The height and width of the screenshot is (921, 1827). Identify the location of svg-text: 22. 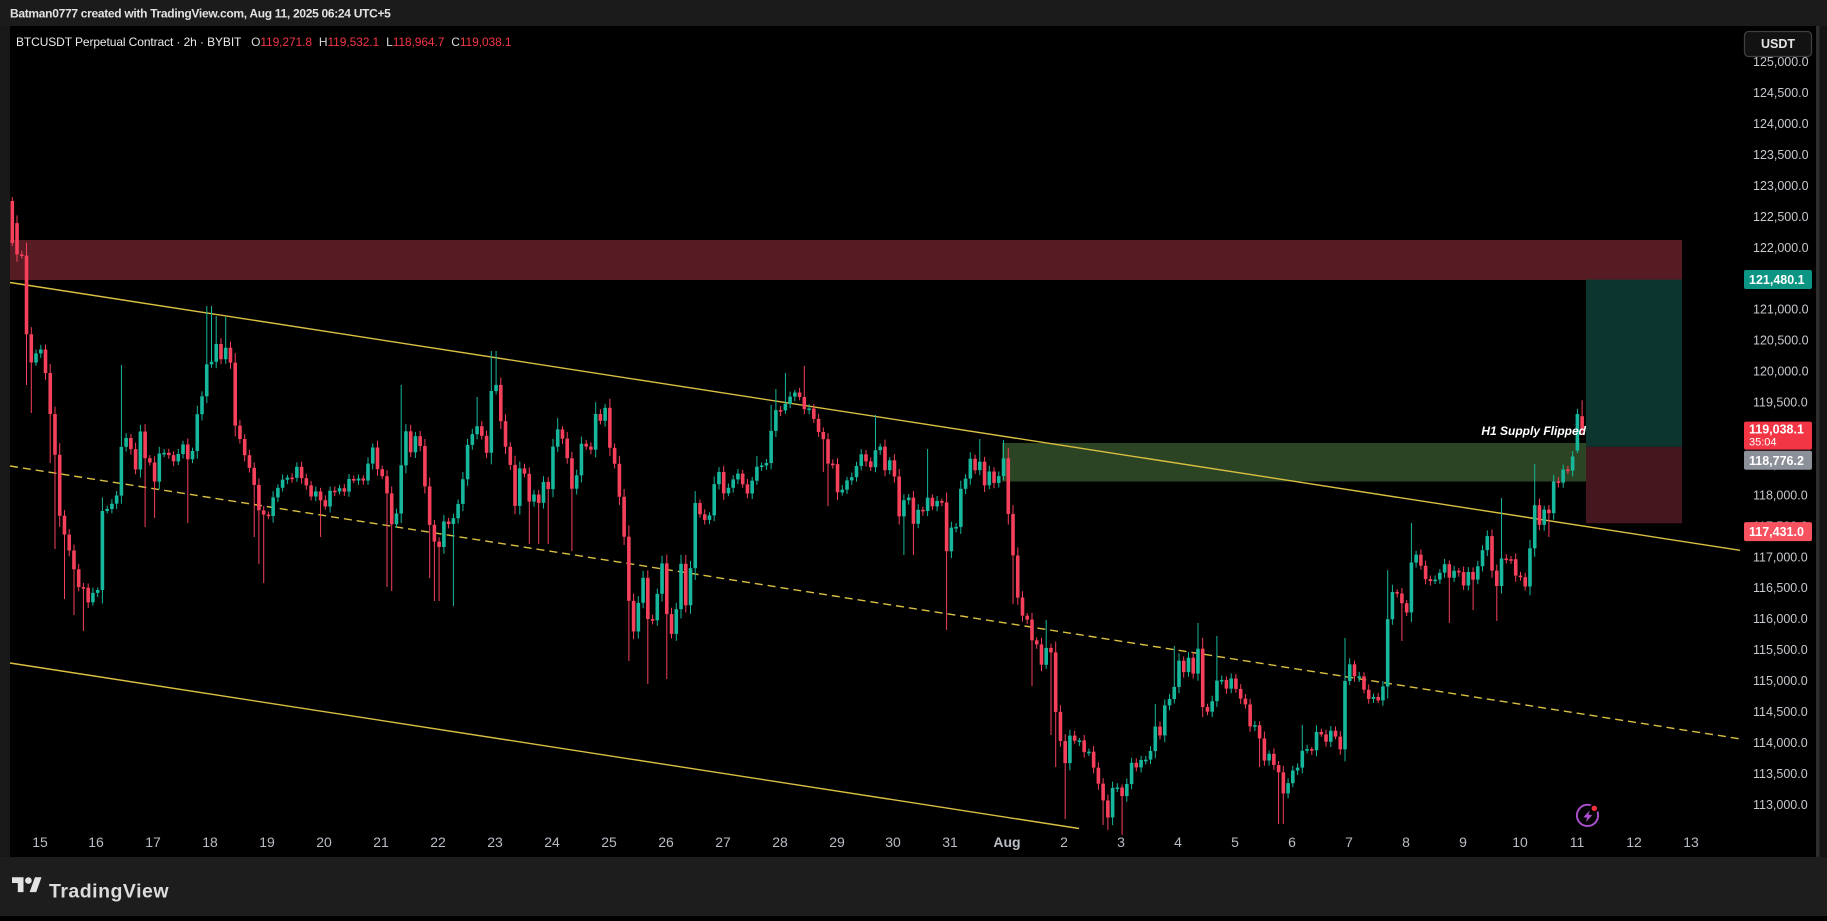
(438, 842).